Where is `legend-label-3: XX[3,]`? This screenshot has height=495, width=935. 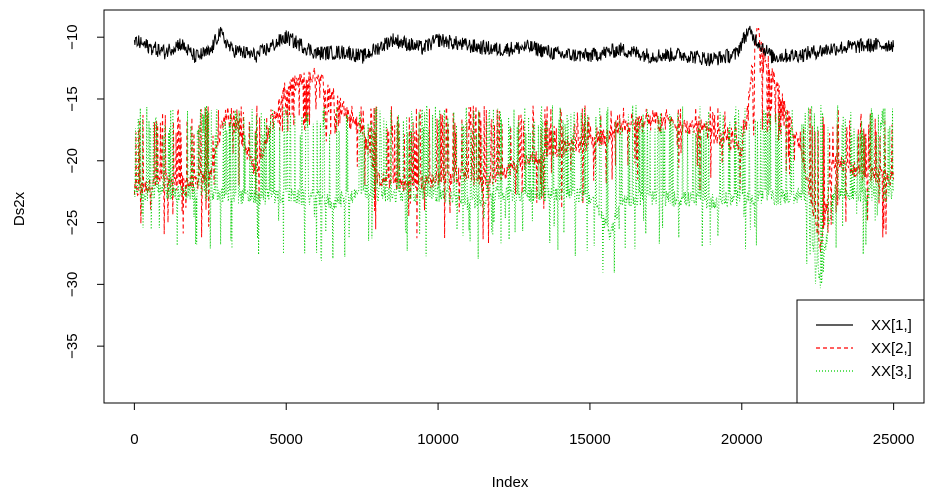
legend-label-3: XX[3,] is located at coordinates (891, 371).